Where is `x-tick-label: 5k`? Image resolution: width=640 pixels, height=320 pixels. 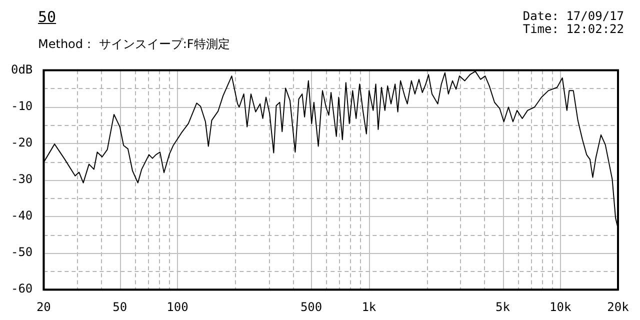 x-tick-label: 5k is located at coordinates (503, 307).